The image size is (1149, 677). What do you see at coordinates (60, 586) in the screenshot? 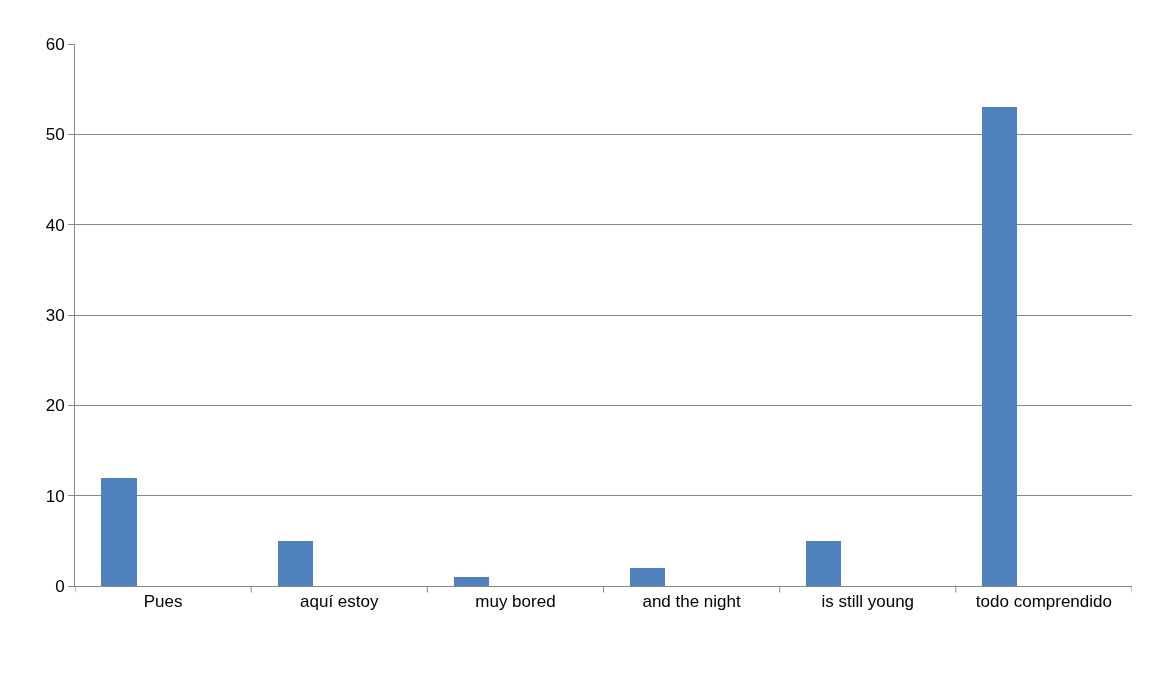
I see `y-tick-label: 0` at bounding box center [60, 586].